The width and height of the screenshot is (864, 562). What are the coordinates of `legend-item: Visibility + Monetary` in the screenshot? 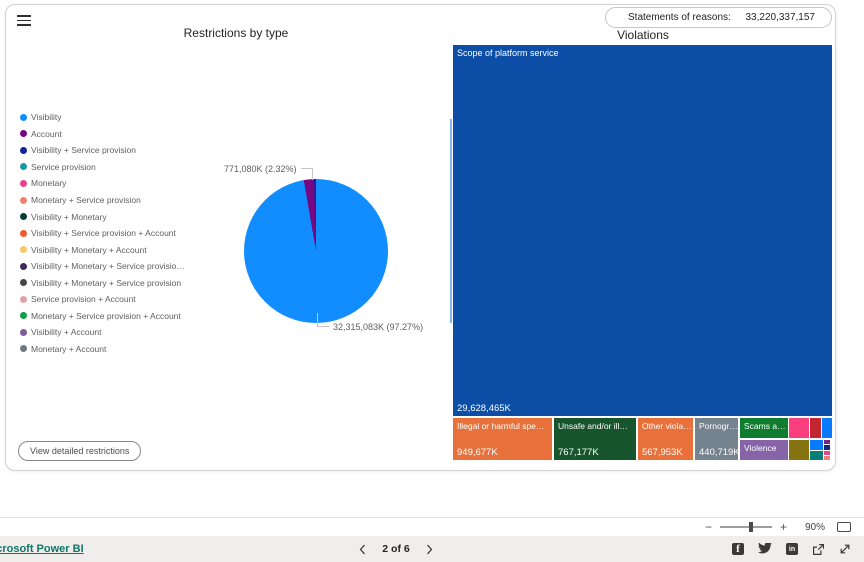 It's located at (102, 216).